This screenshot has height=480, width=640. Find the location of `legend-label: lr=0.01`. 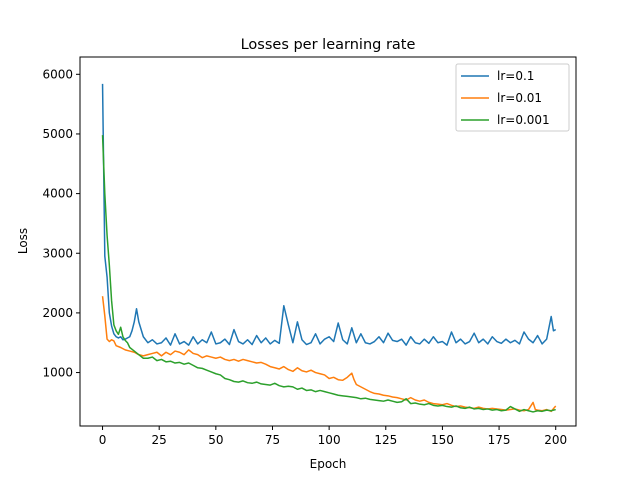

legend-label: lr=0.01 is located at coordinates (519, 98).